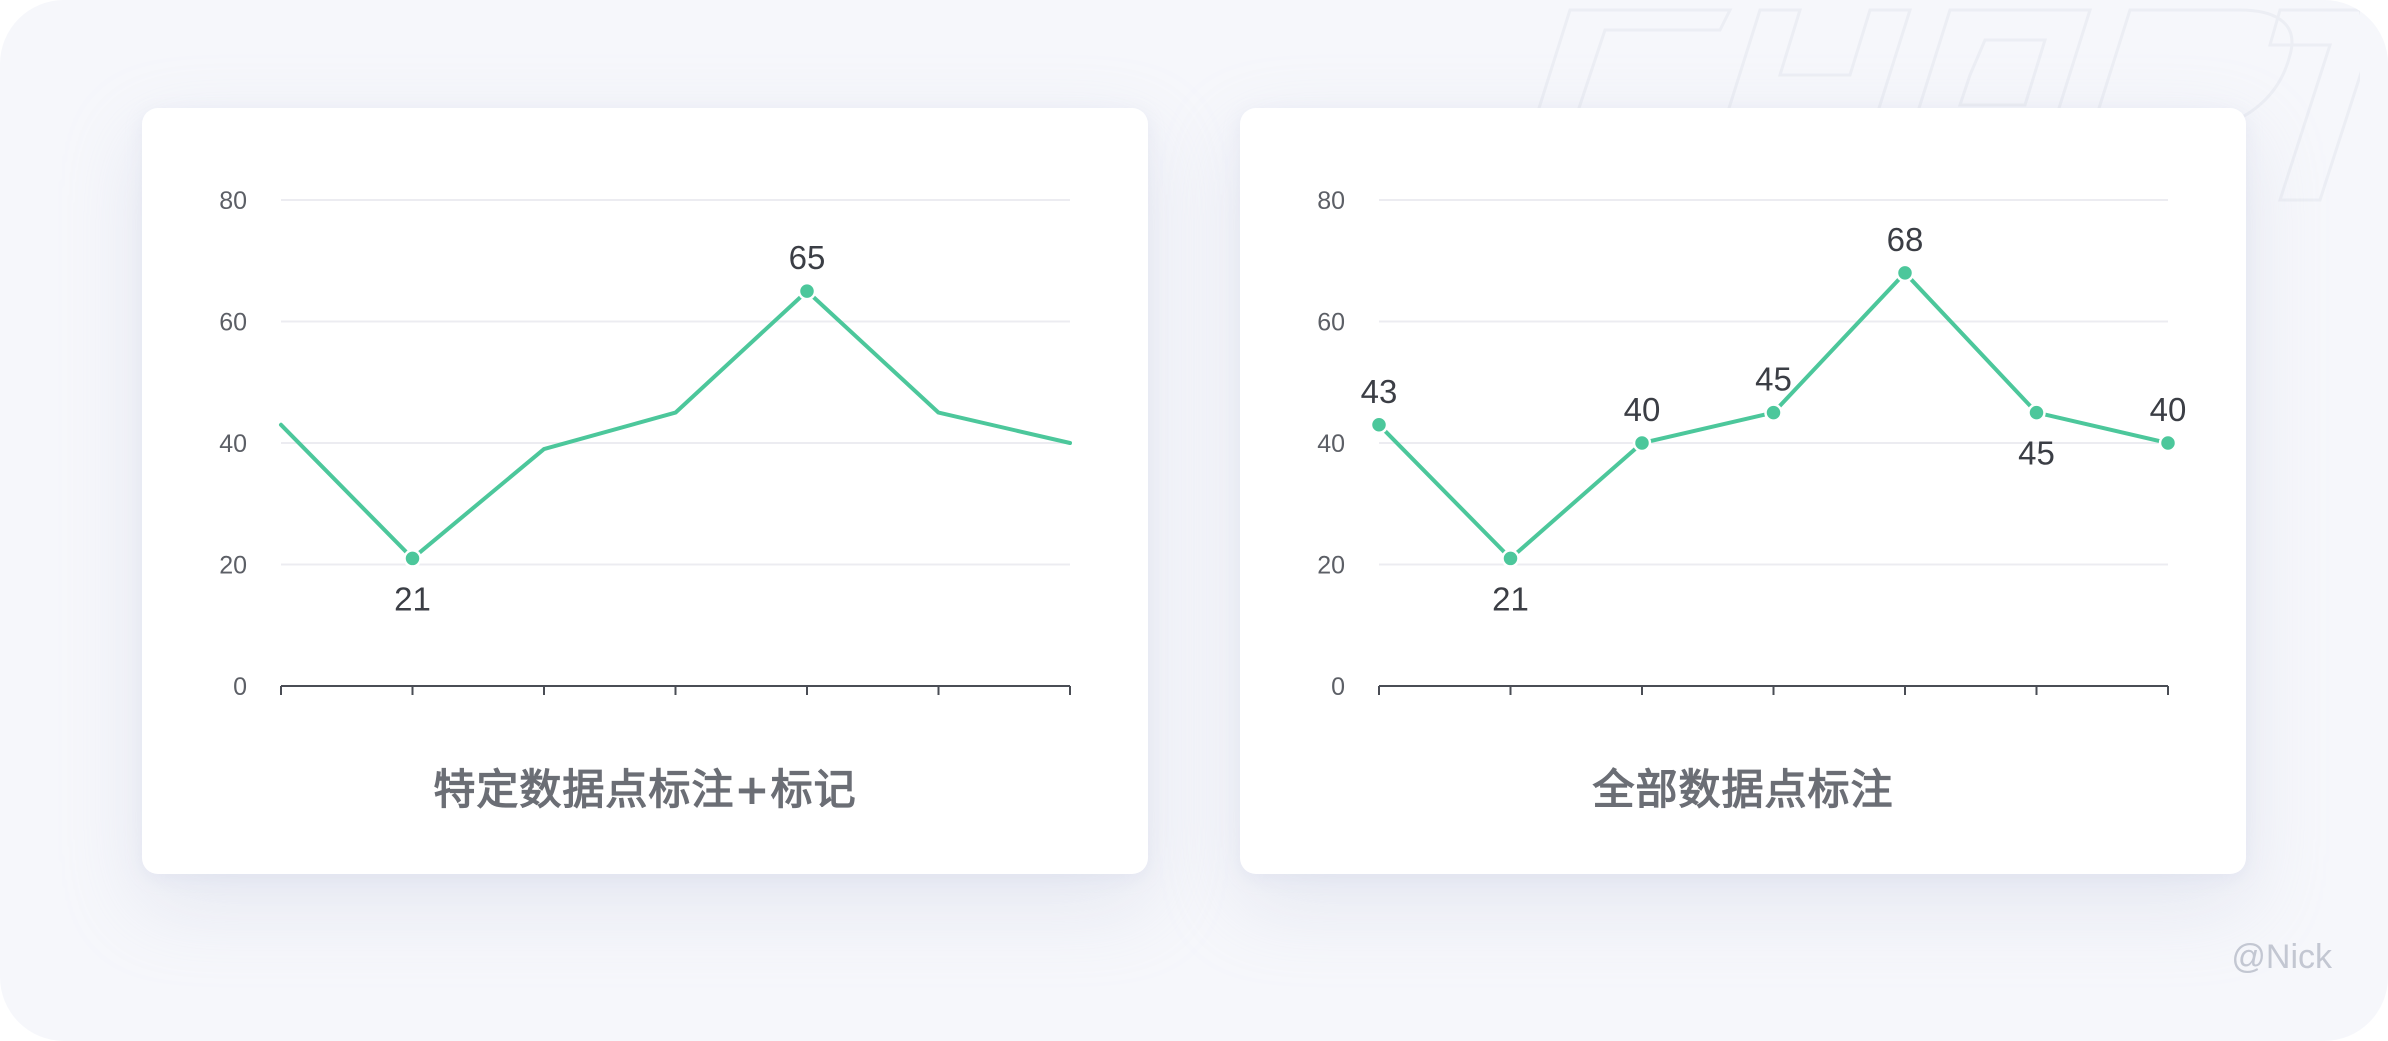 This screenshot has height=1041, width=2388. I want to click on data-label: 68, so click(1905, 239).